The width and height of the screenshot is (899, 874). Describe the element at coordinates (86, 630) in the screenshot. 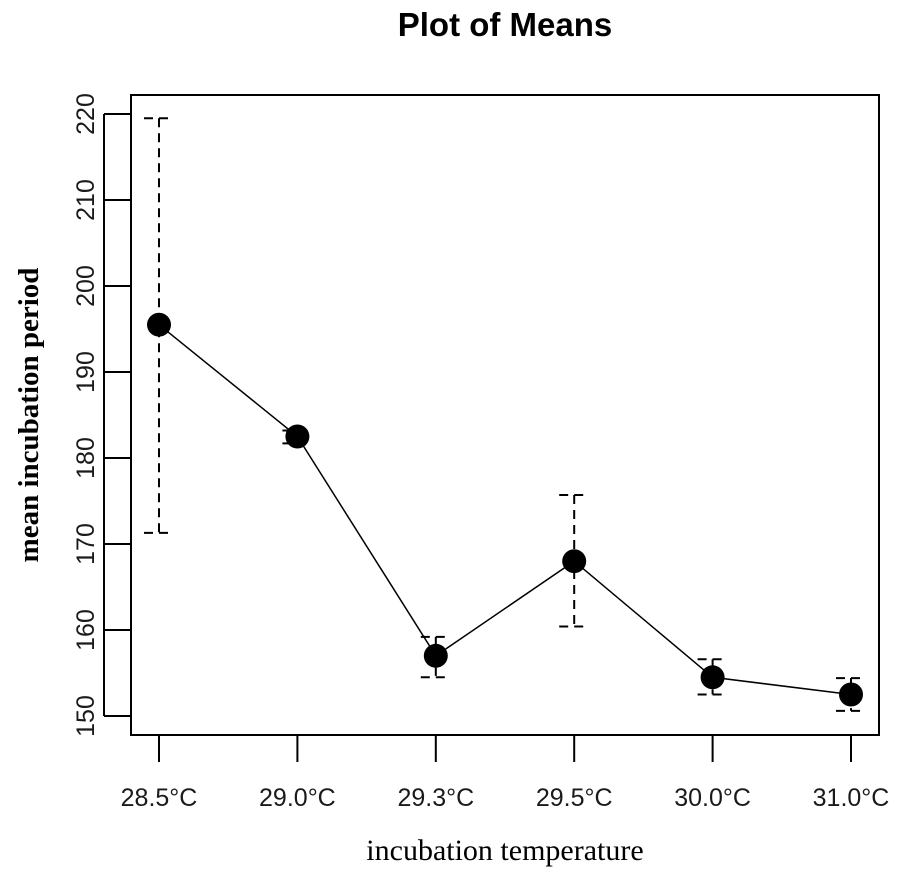

I see `y-tick-label-160: 160` at that location.